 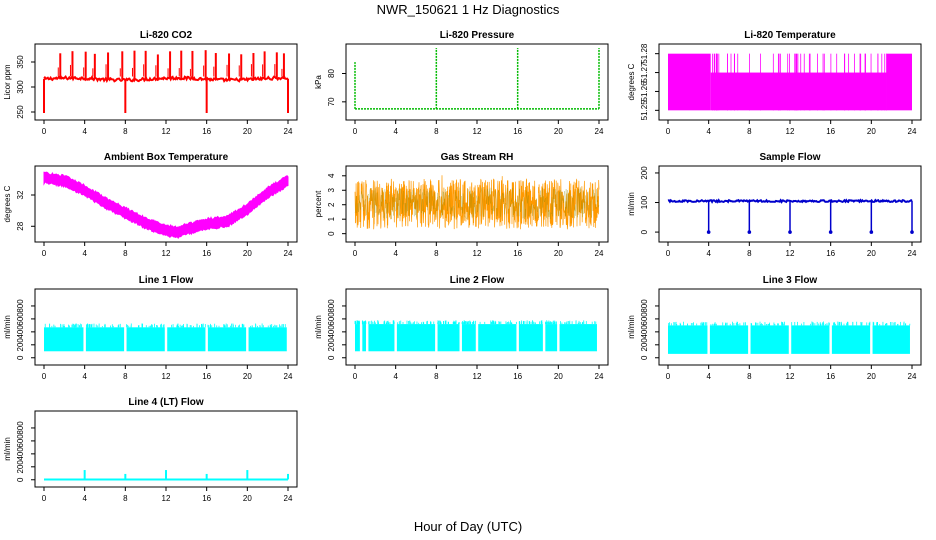 What do you see at coordinates (20, 225) in the screenshot?
I see `y-tick-label: 28` at bounding box center [20, 225].